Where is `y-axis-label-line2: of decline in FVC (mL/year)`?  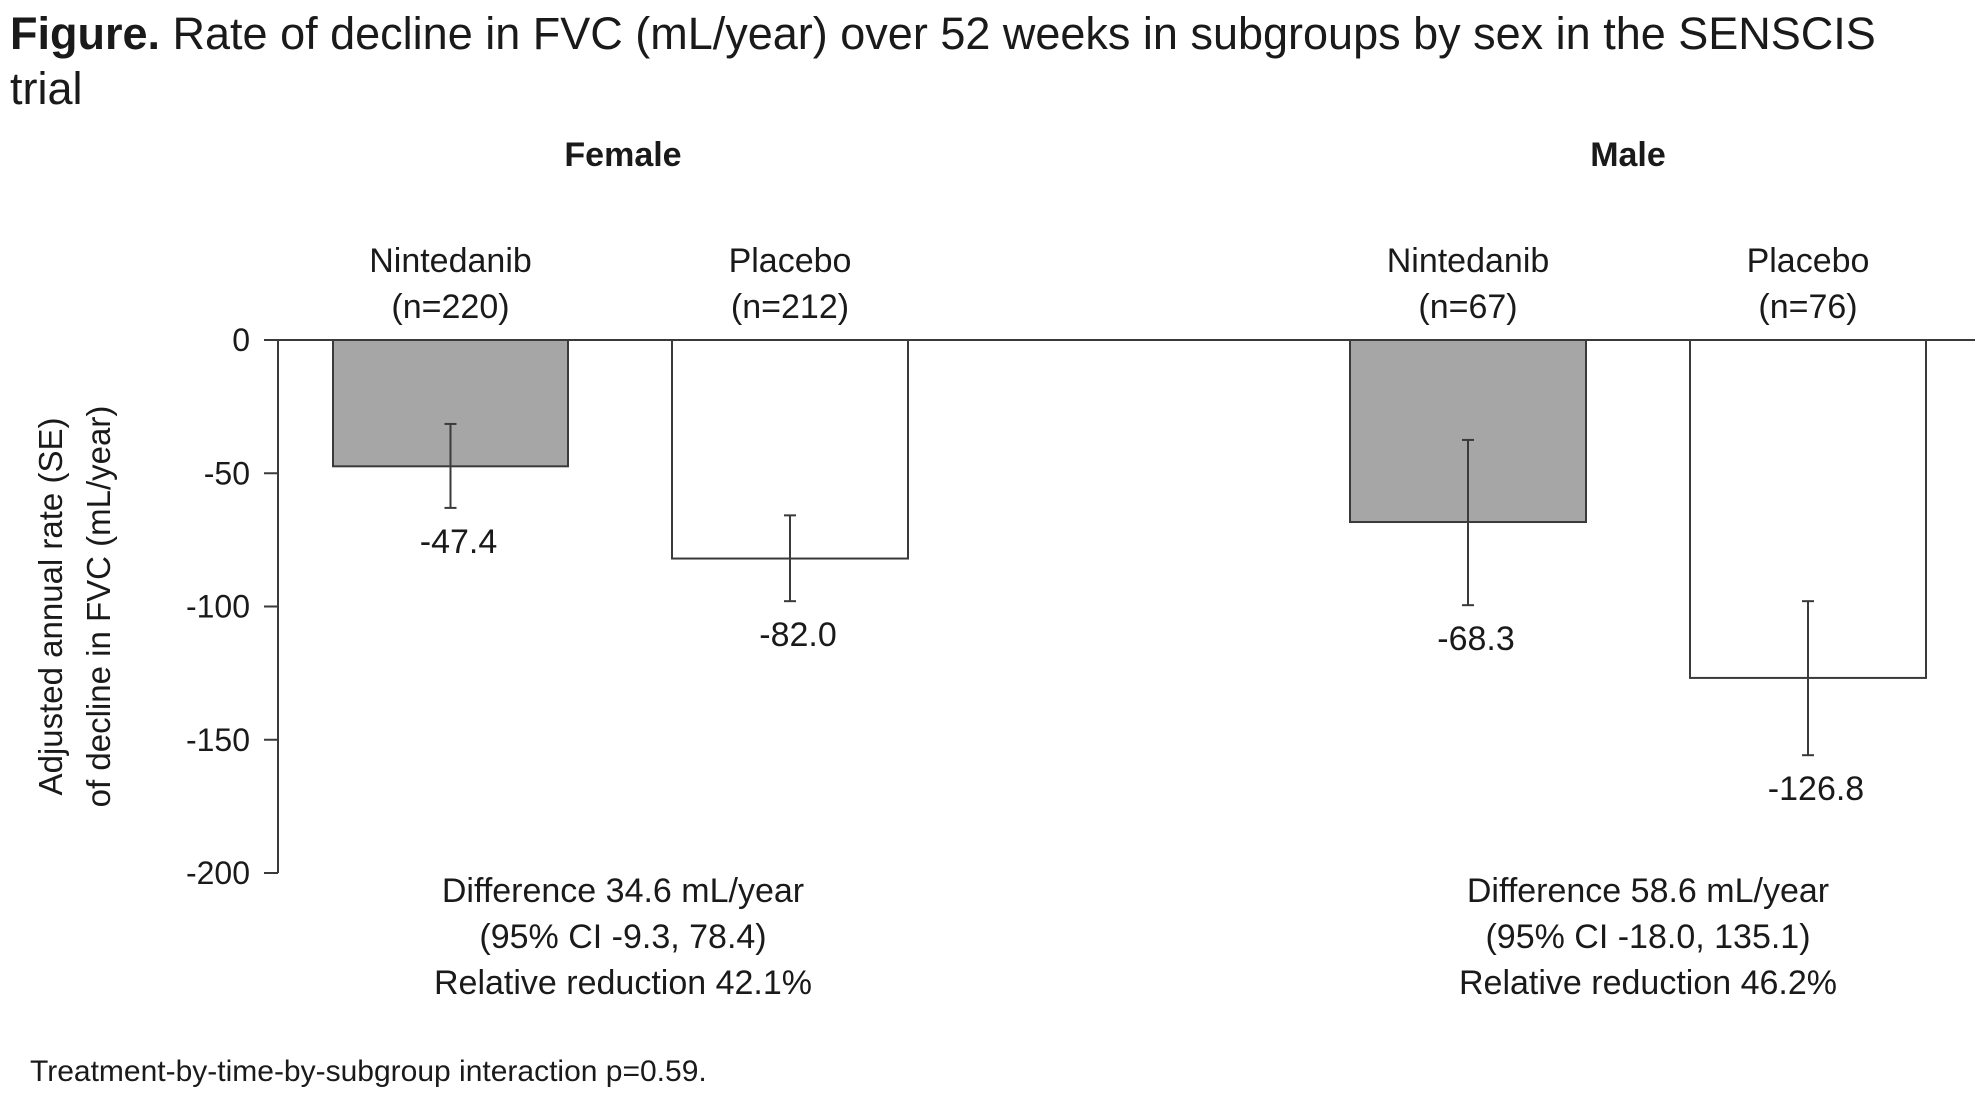 y-axis-label-line2: of decline in FVC (mL/year) is located at coordinates (98, 607).